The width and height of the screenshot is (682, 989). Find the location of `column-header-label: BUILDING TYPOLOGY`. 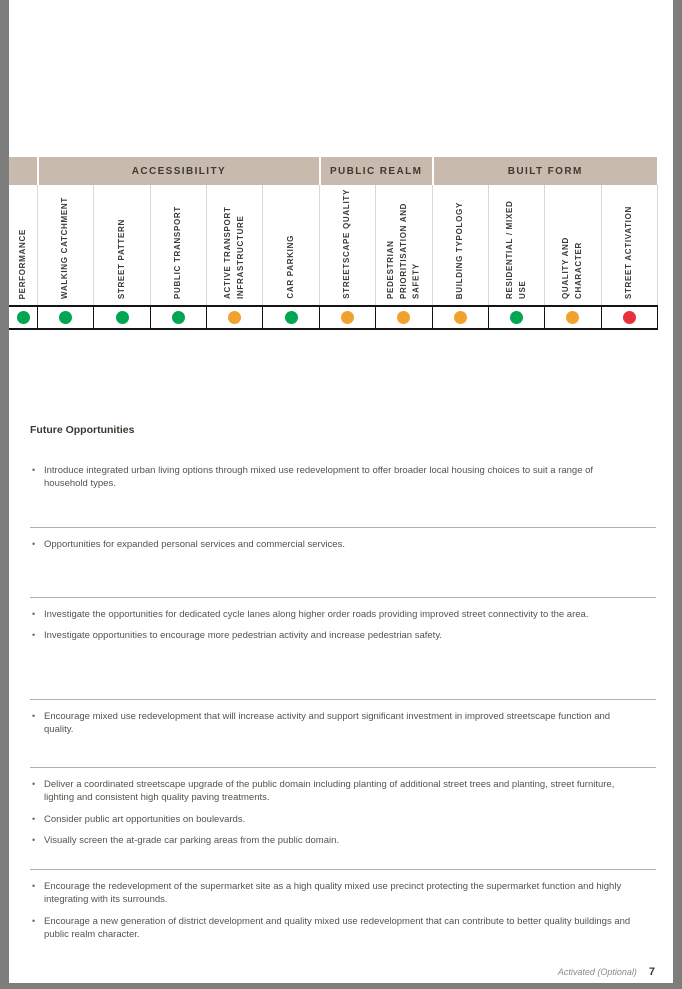

column-header-label: BUILDING TYPOLOGY is located at coordinates (459, 250).